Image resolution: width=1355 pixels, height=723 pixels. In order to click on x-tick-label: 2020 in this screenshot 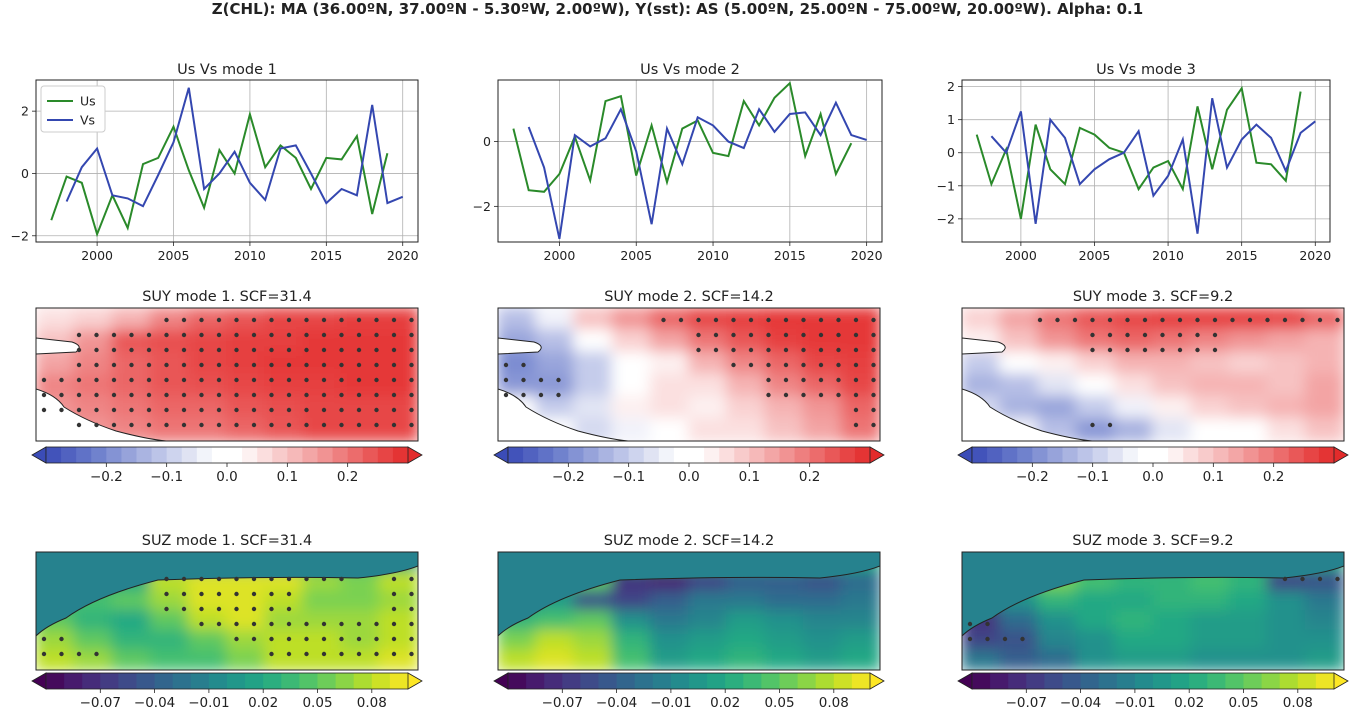, I will do `click(867, 255)`.